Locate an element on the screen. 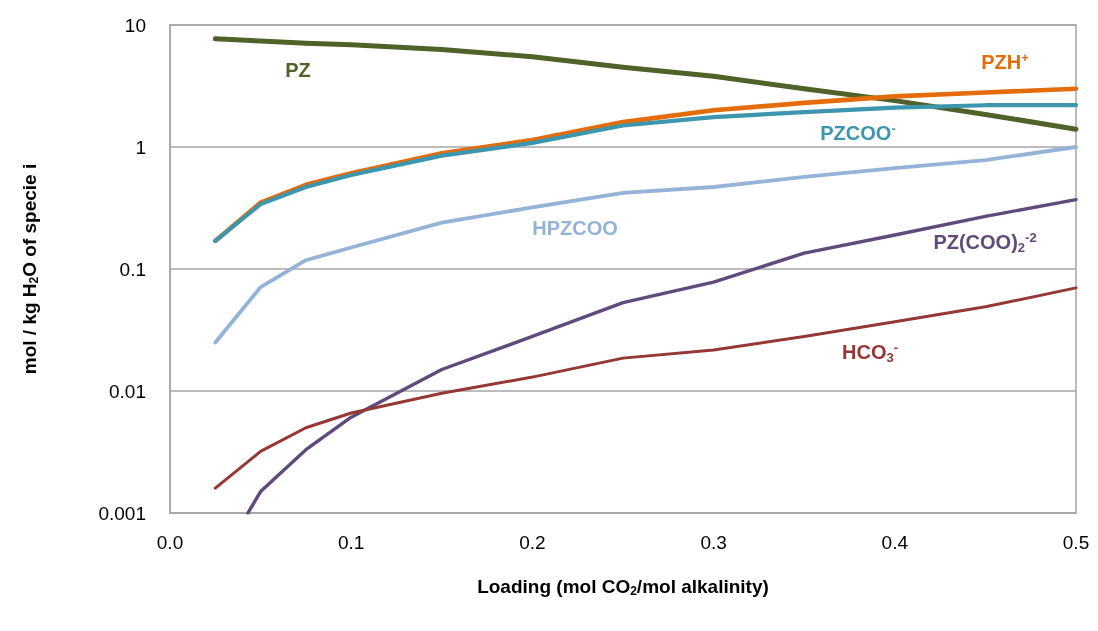 This screenshot has height=631, width=1098. y-tick-label: 0.1 is located at coordinates (132, 269).